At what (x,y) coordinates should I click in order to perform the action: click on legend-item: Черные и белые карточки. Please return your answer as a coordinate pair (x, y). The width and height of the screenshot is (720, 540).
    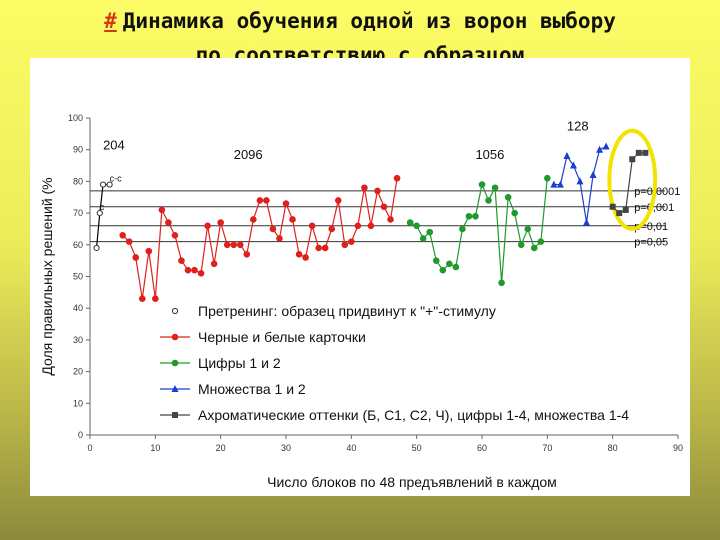
    Looking at the image, I should click on (263, 337).